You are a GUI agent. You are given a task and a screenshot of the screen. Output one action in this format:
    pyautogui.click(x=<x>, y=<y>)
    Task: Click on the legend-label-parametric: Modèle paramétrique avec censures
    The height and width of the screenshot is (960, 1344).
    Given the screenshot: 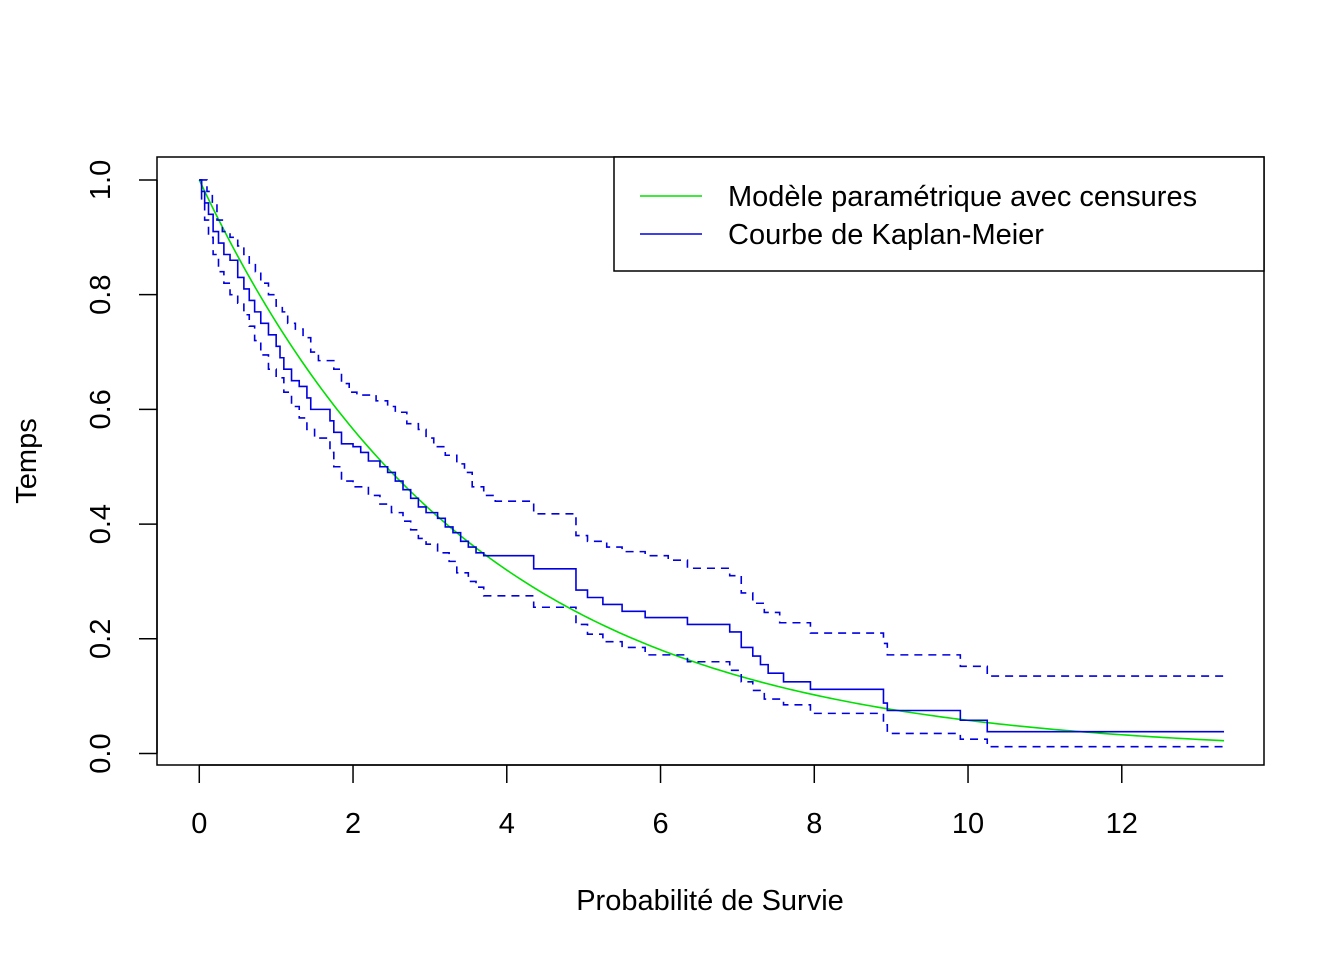 What is the action you would take?
    pyautogui.click(x=962, y=197)
    